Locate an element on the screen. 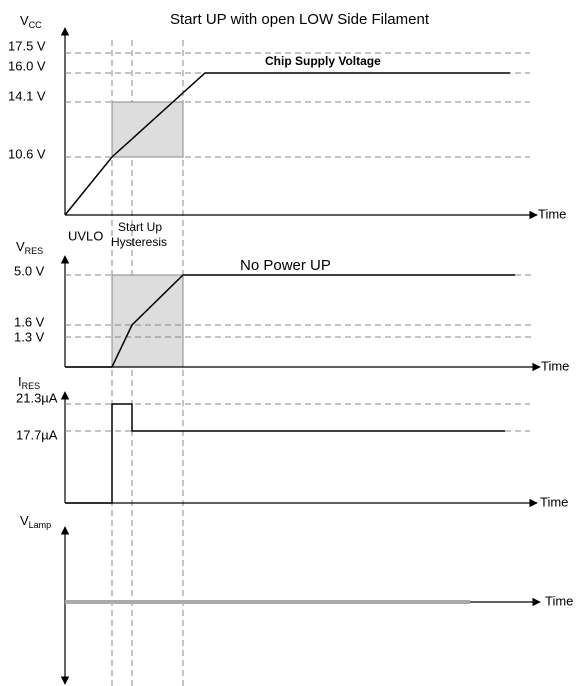 This screenshot has height=686, width=583. level-label: 17.5 V is located at coordinates (27, 45).